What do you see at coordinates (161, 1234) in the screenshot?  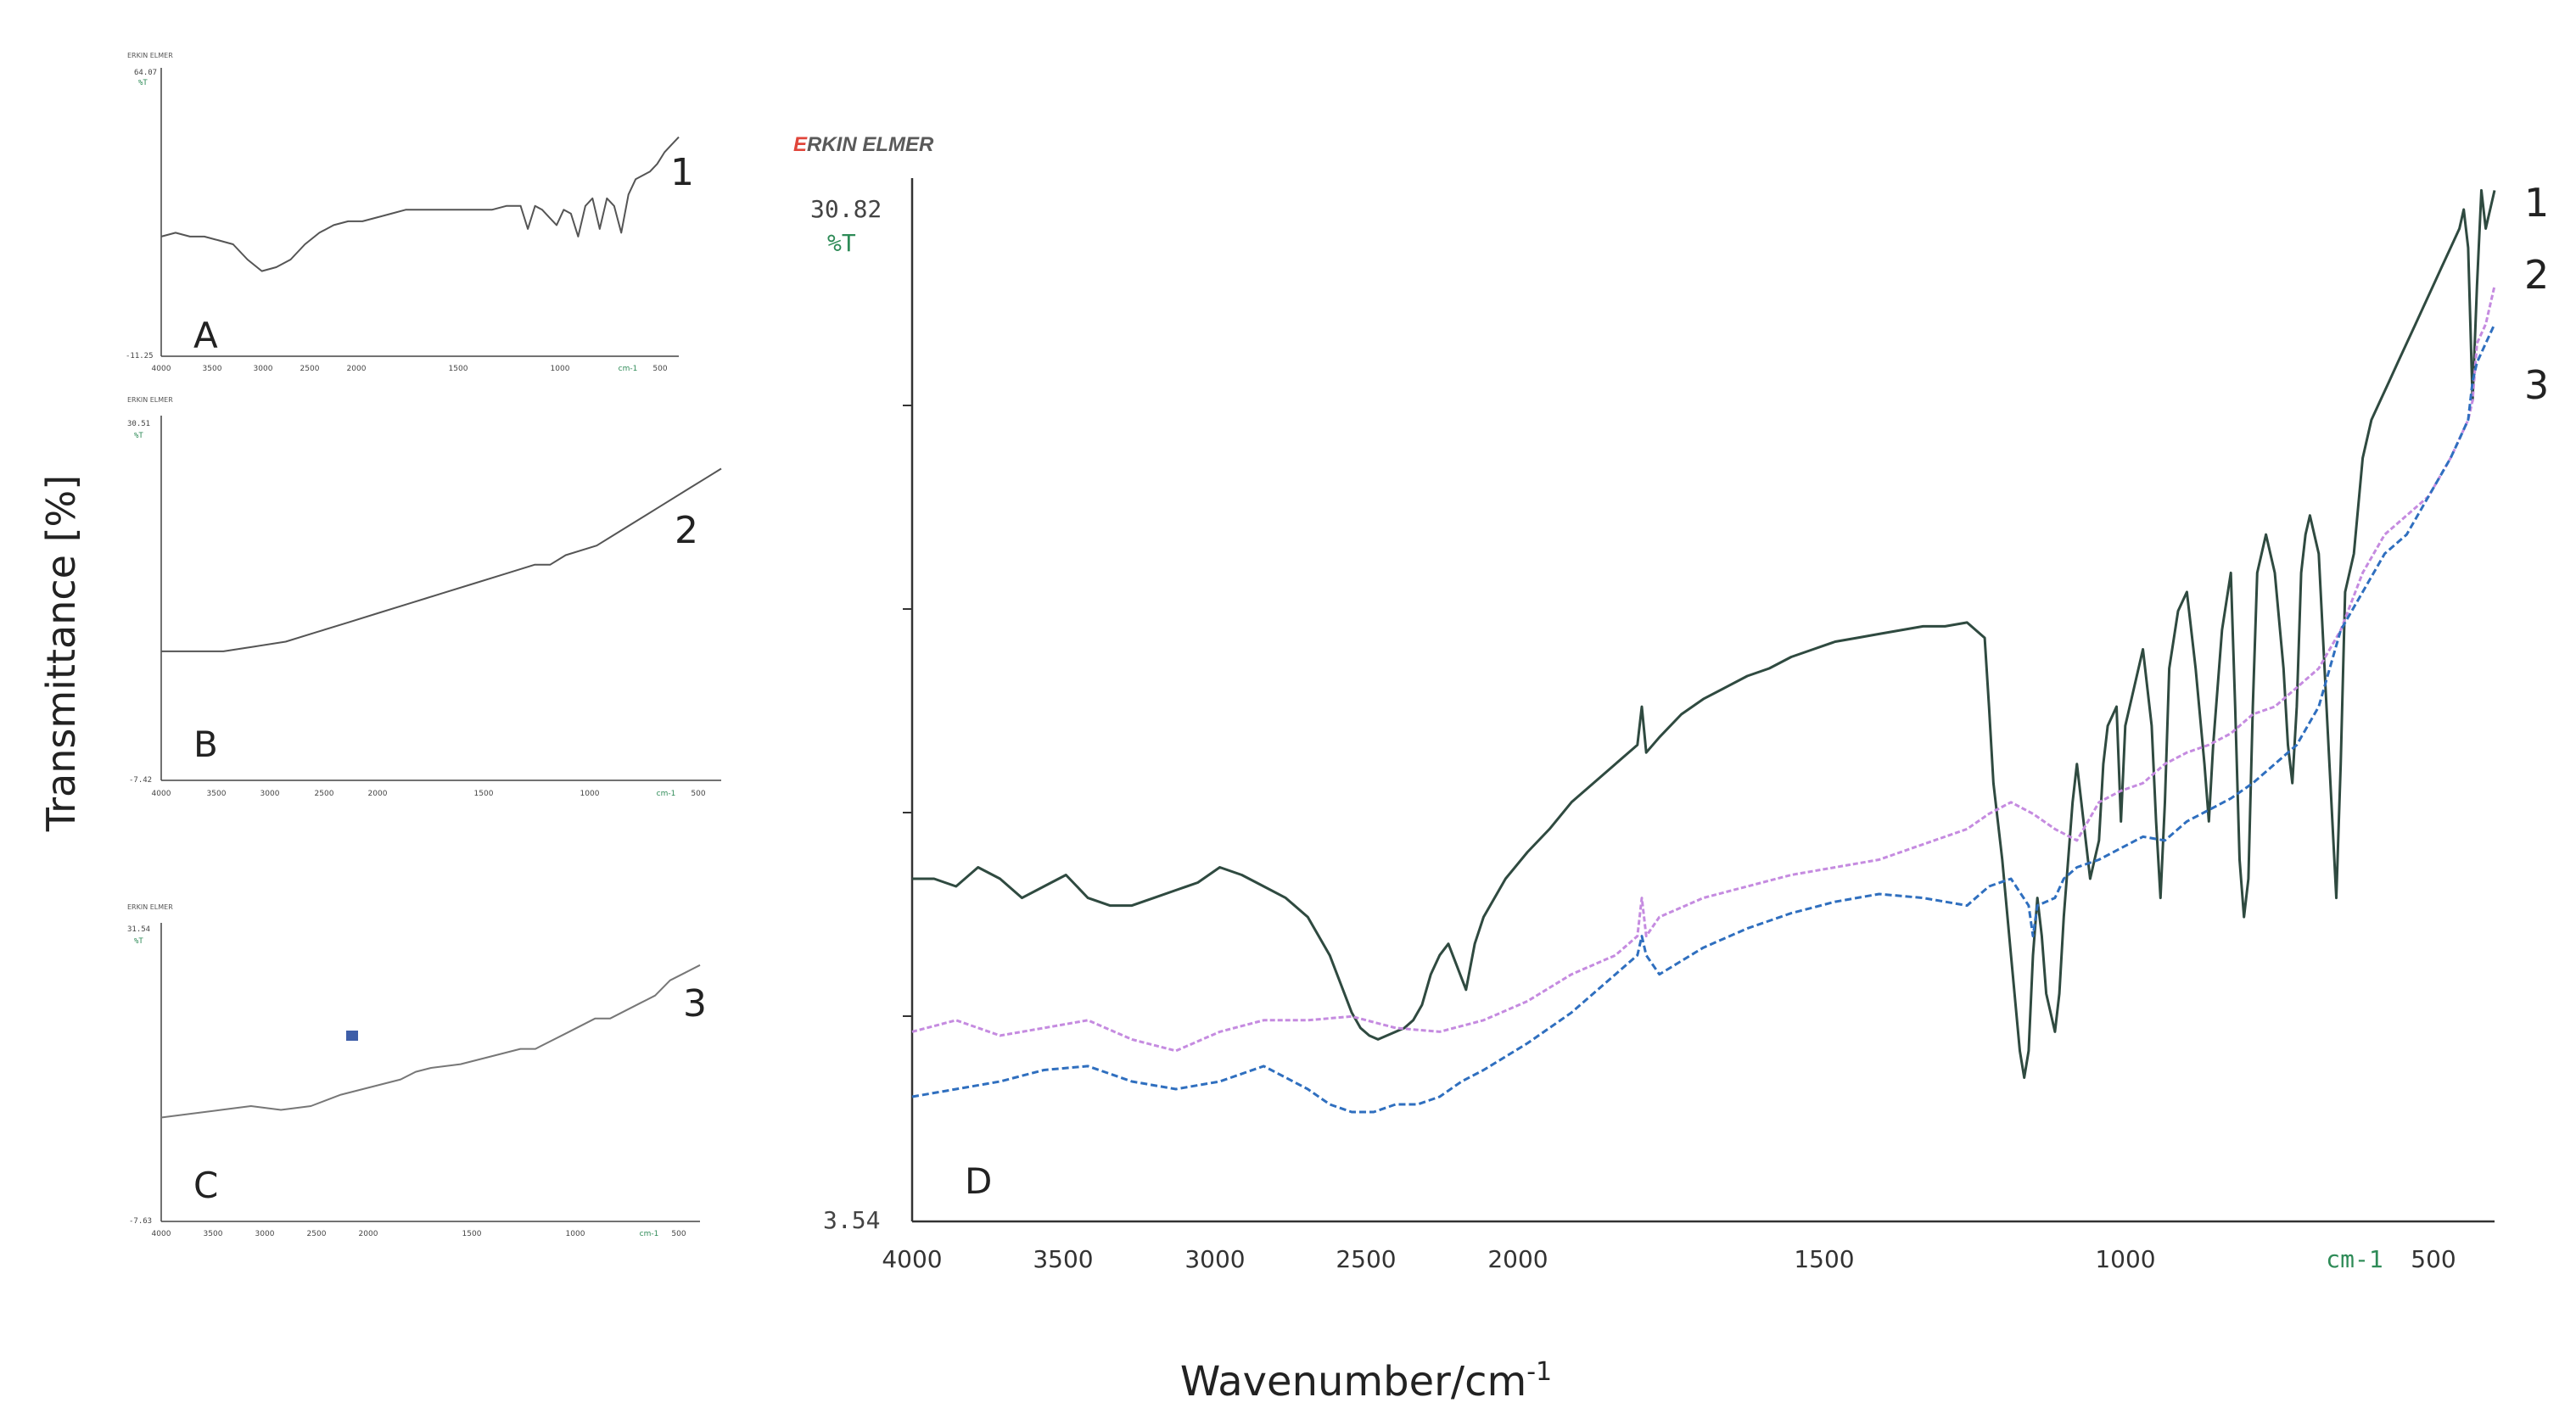 I see `panel-c-tick-label: 4000` at bounding box center [161, 1234].